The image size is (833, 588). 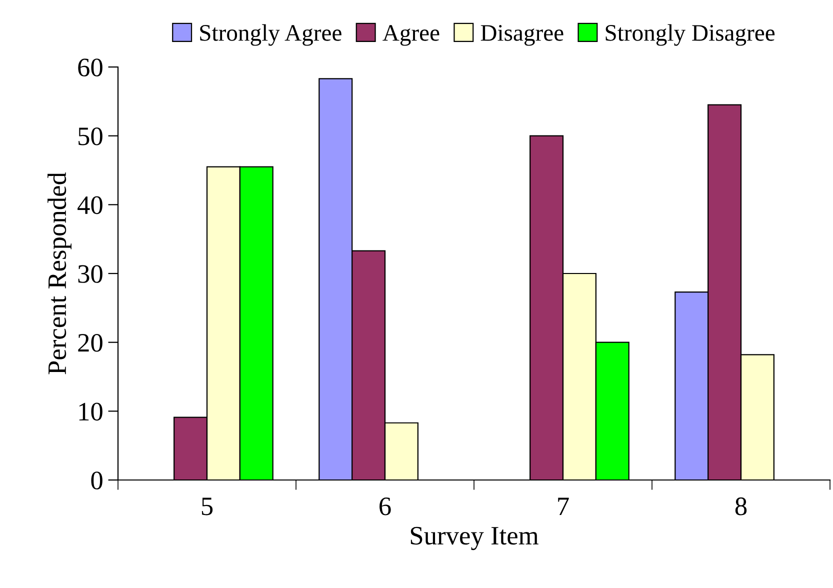 What do you see at coordinates (96, 481) in the screenshot?
I see `y-tick-label: 0` at bounding box center [96, 481].